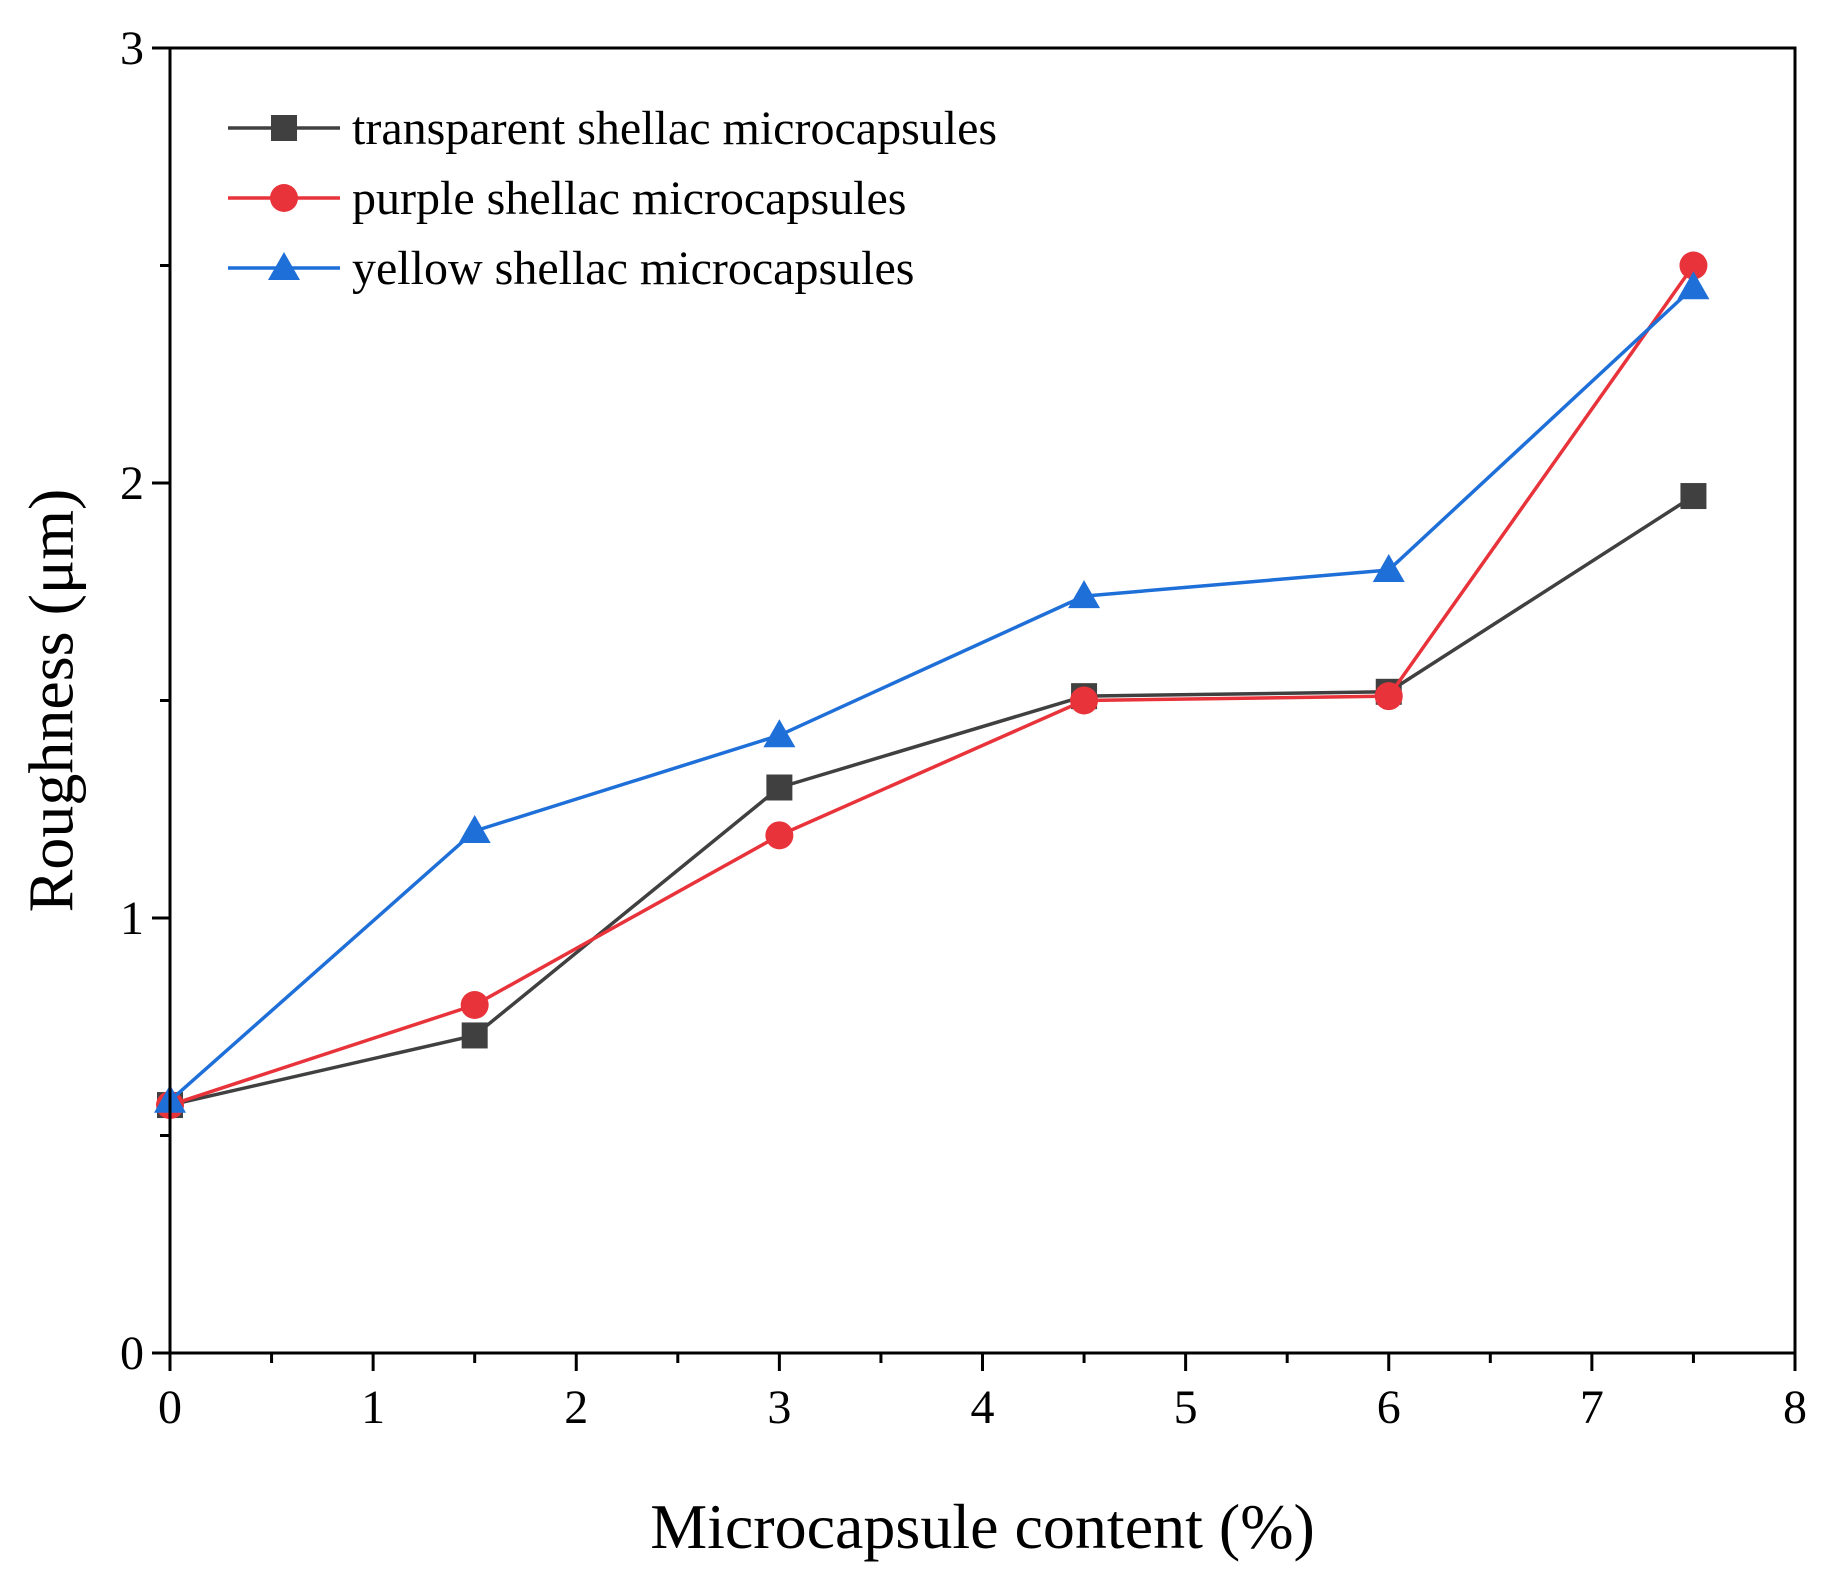 The width and height of the screenshot is (1830, 1587). I want to click on legend-marker-square, so click(284, 128).